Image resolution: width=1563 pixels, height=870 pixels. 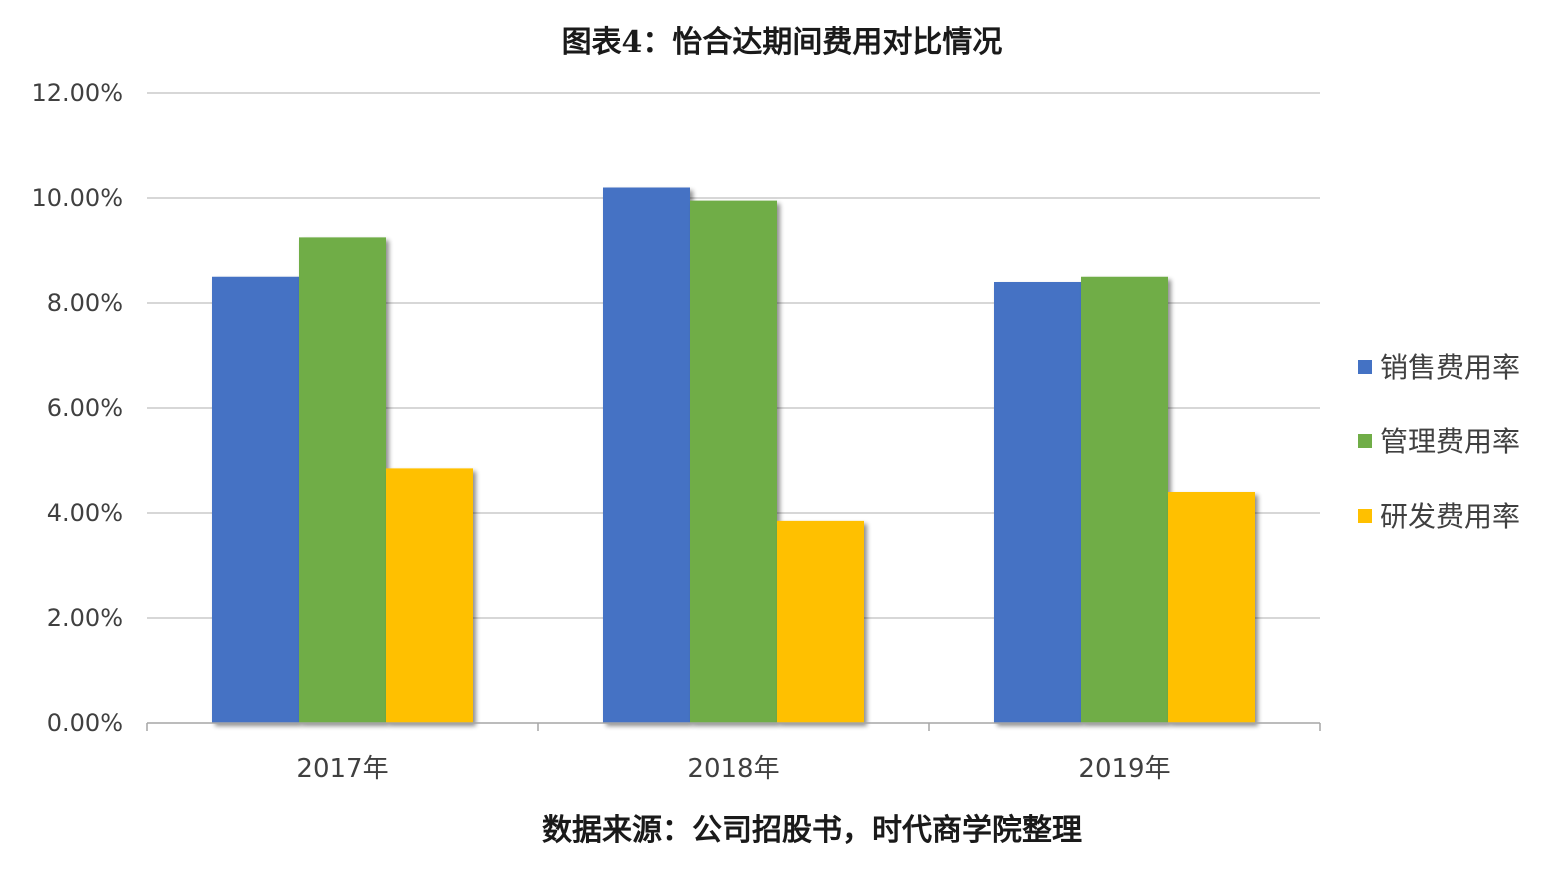 I want to click on chart-title: 图表4：怡合达期间费用对比情况, so click(x=782, y=42).